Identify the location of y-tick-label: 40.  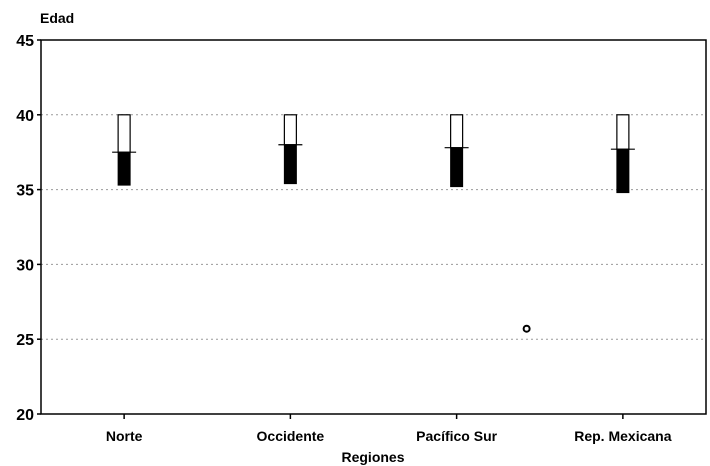
(25, 116).